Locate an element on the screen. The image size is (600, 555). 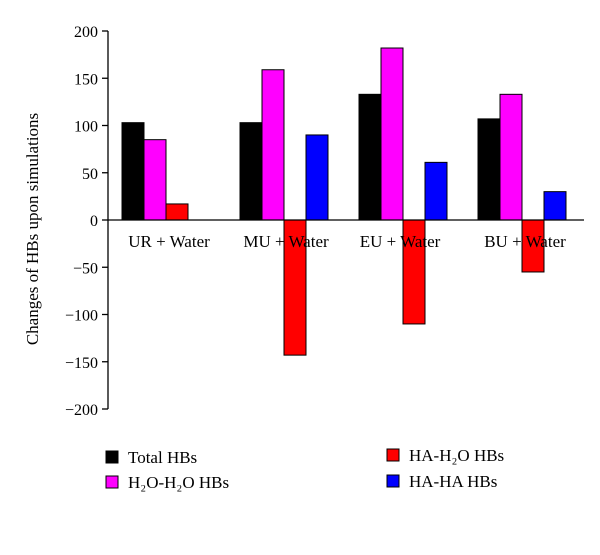
y-tick-label: −200 is located at coordinates (81, 410).